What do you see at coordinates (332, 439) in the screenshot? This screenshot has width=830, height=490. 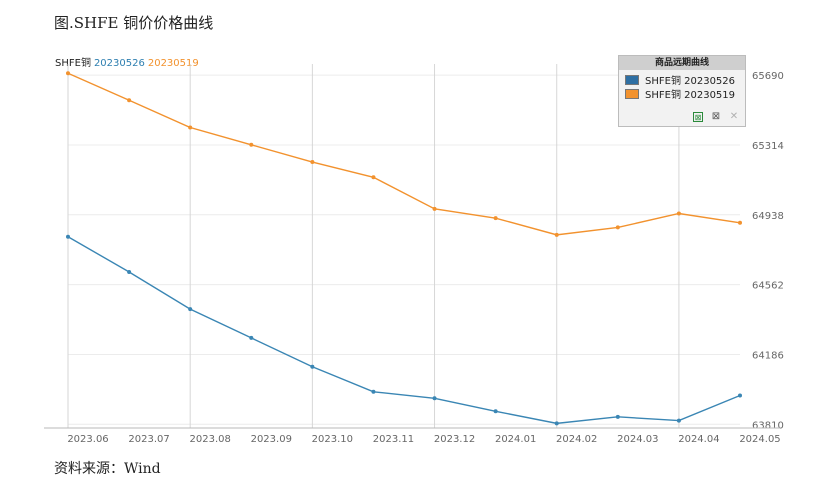 I see `x-tick-label-4: 2023.10` at bounding box center [332, 439].